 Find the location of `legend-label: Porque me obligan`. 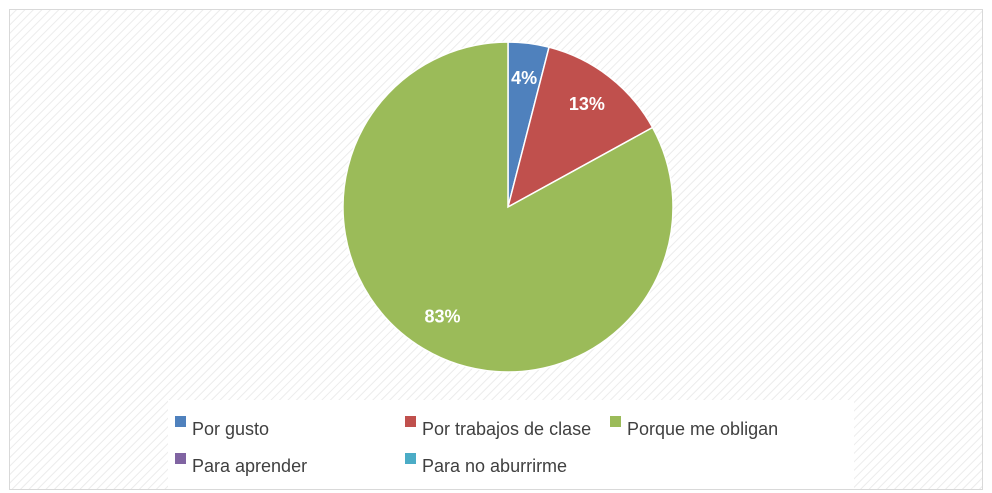

legend-label: Porque me obligan is located at coordinates (702, 429).